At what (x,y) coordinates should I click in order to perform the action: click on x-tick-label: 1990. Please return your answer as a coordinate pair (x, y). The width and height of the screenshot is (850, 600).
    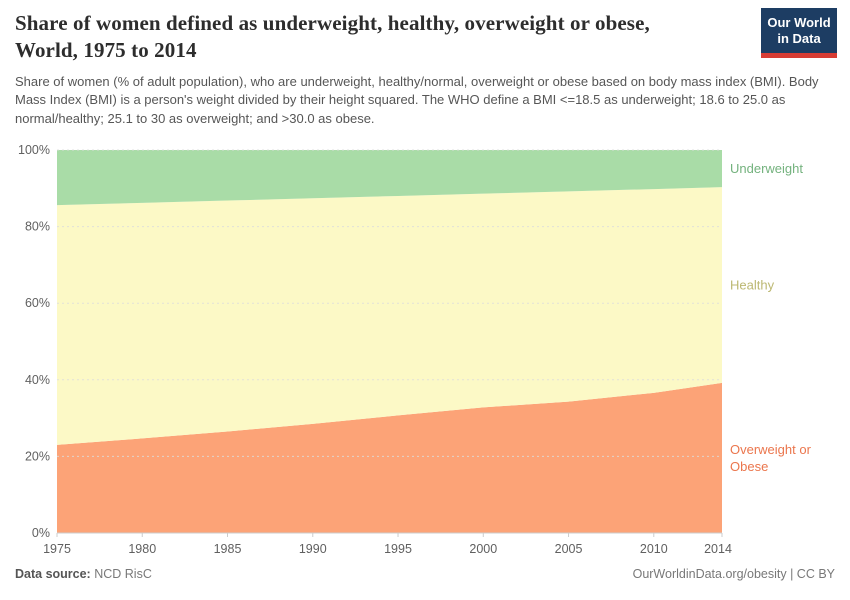
    Looking at the image, I should click on (313, 549).